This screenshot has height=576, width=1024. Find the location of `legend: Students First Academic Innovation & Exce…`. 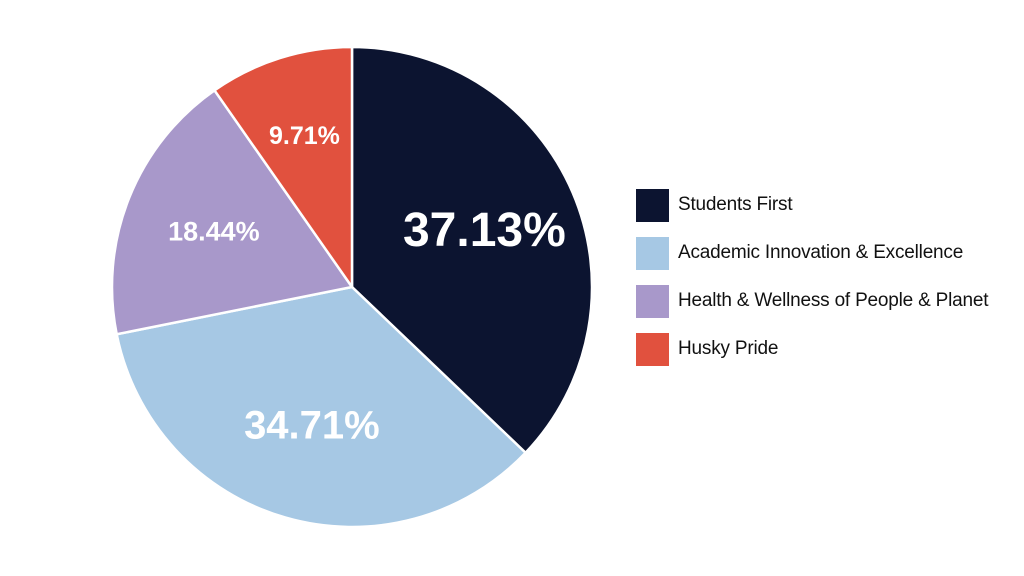

legend: Students First Academic Innovation & Exce… is located at coordinates (812, 284).